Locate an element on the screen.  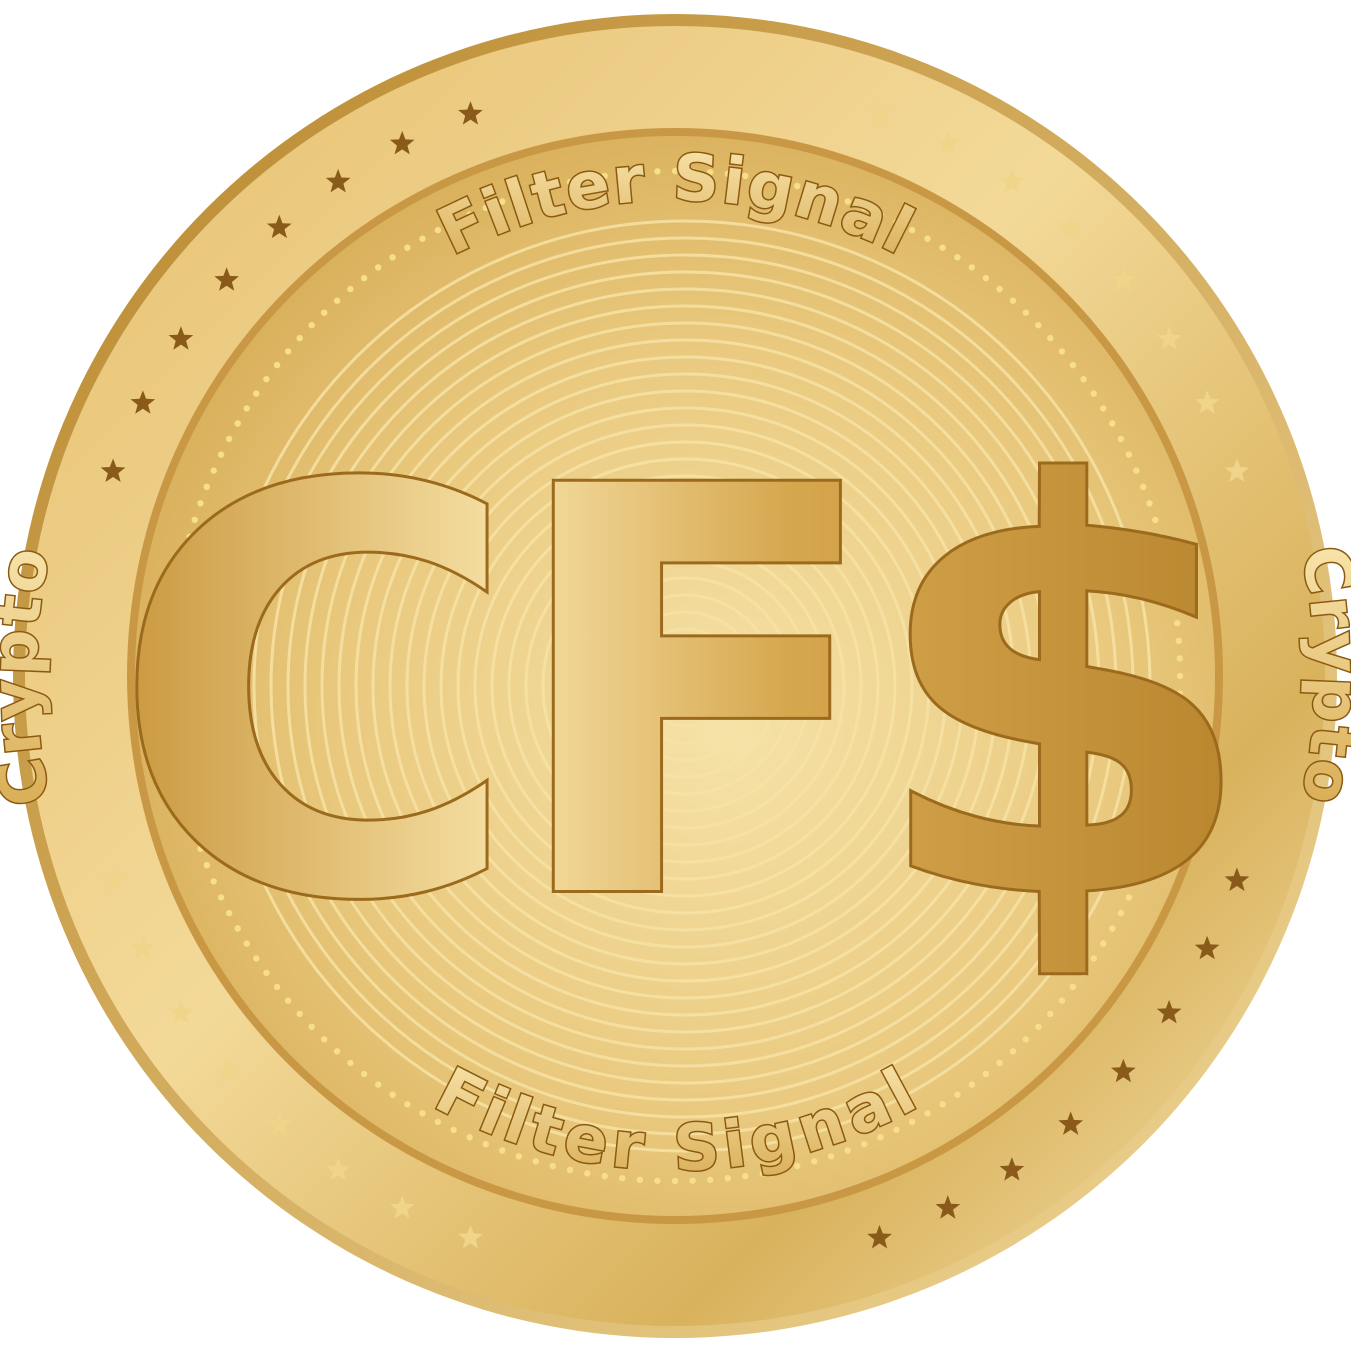
groove-ring is located at coordinates (685, 686).